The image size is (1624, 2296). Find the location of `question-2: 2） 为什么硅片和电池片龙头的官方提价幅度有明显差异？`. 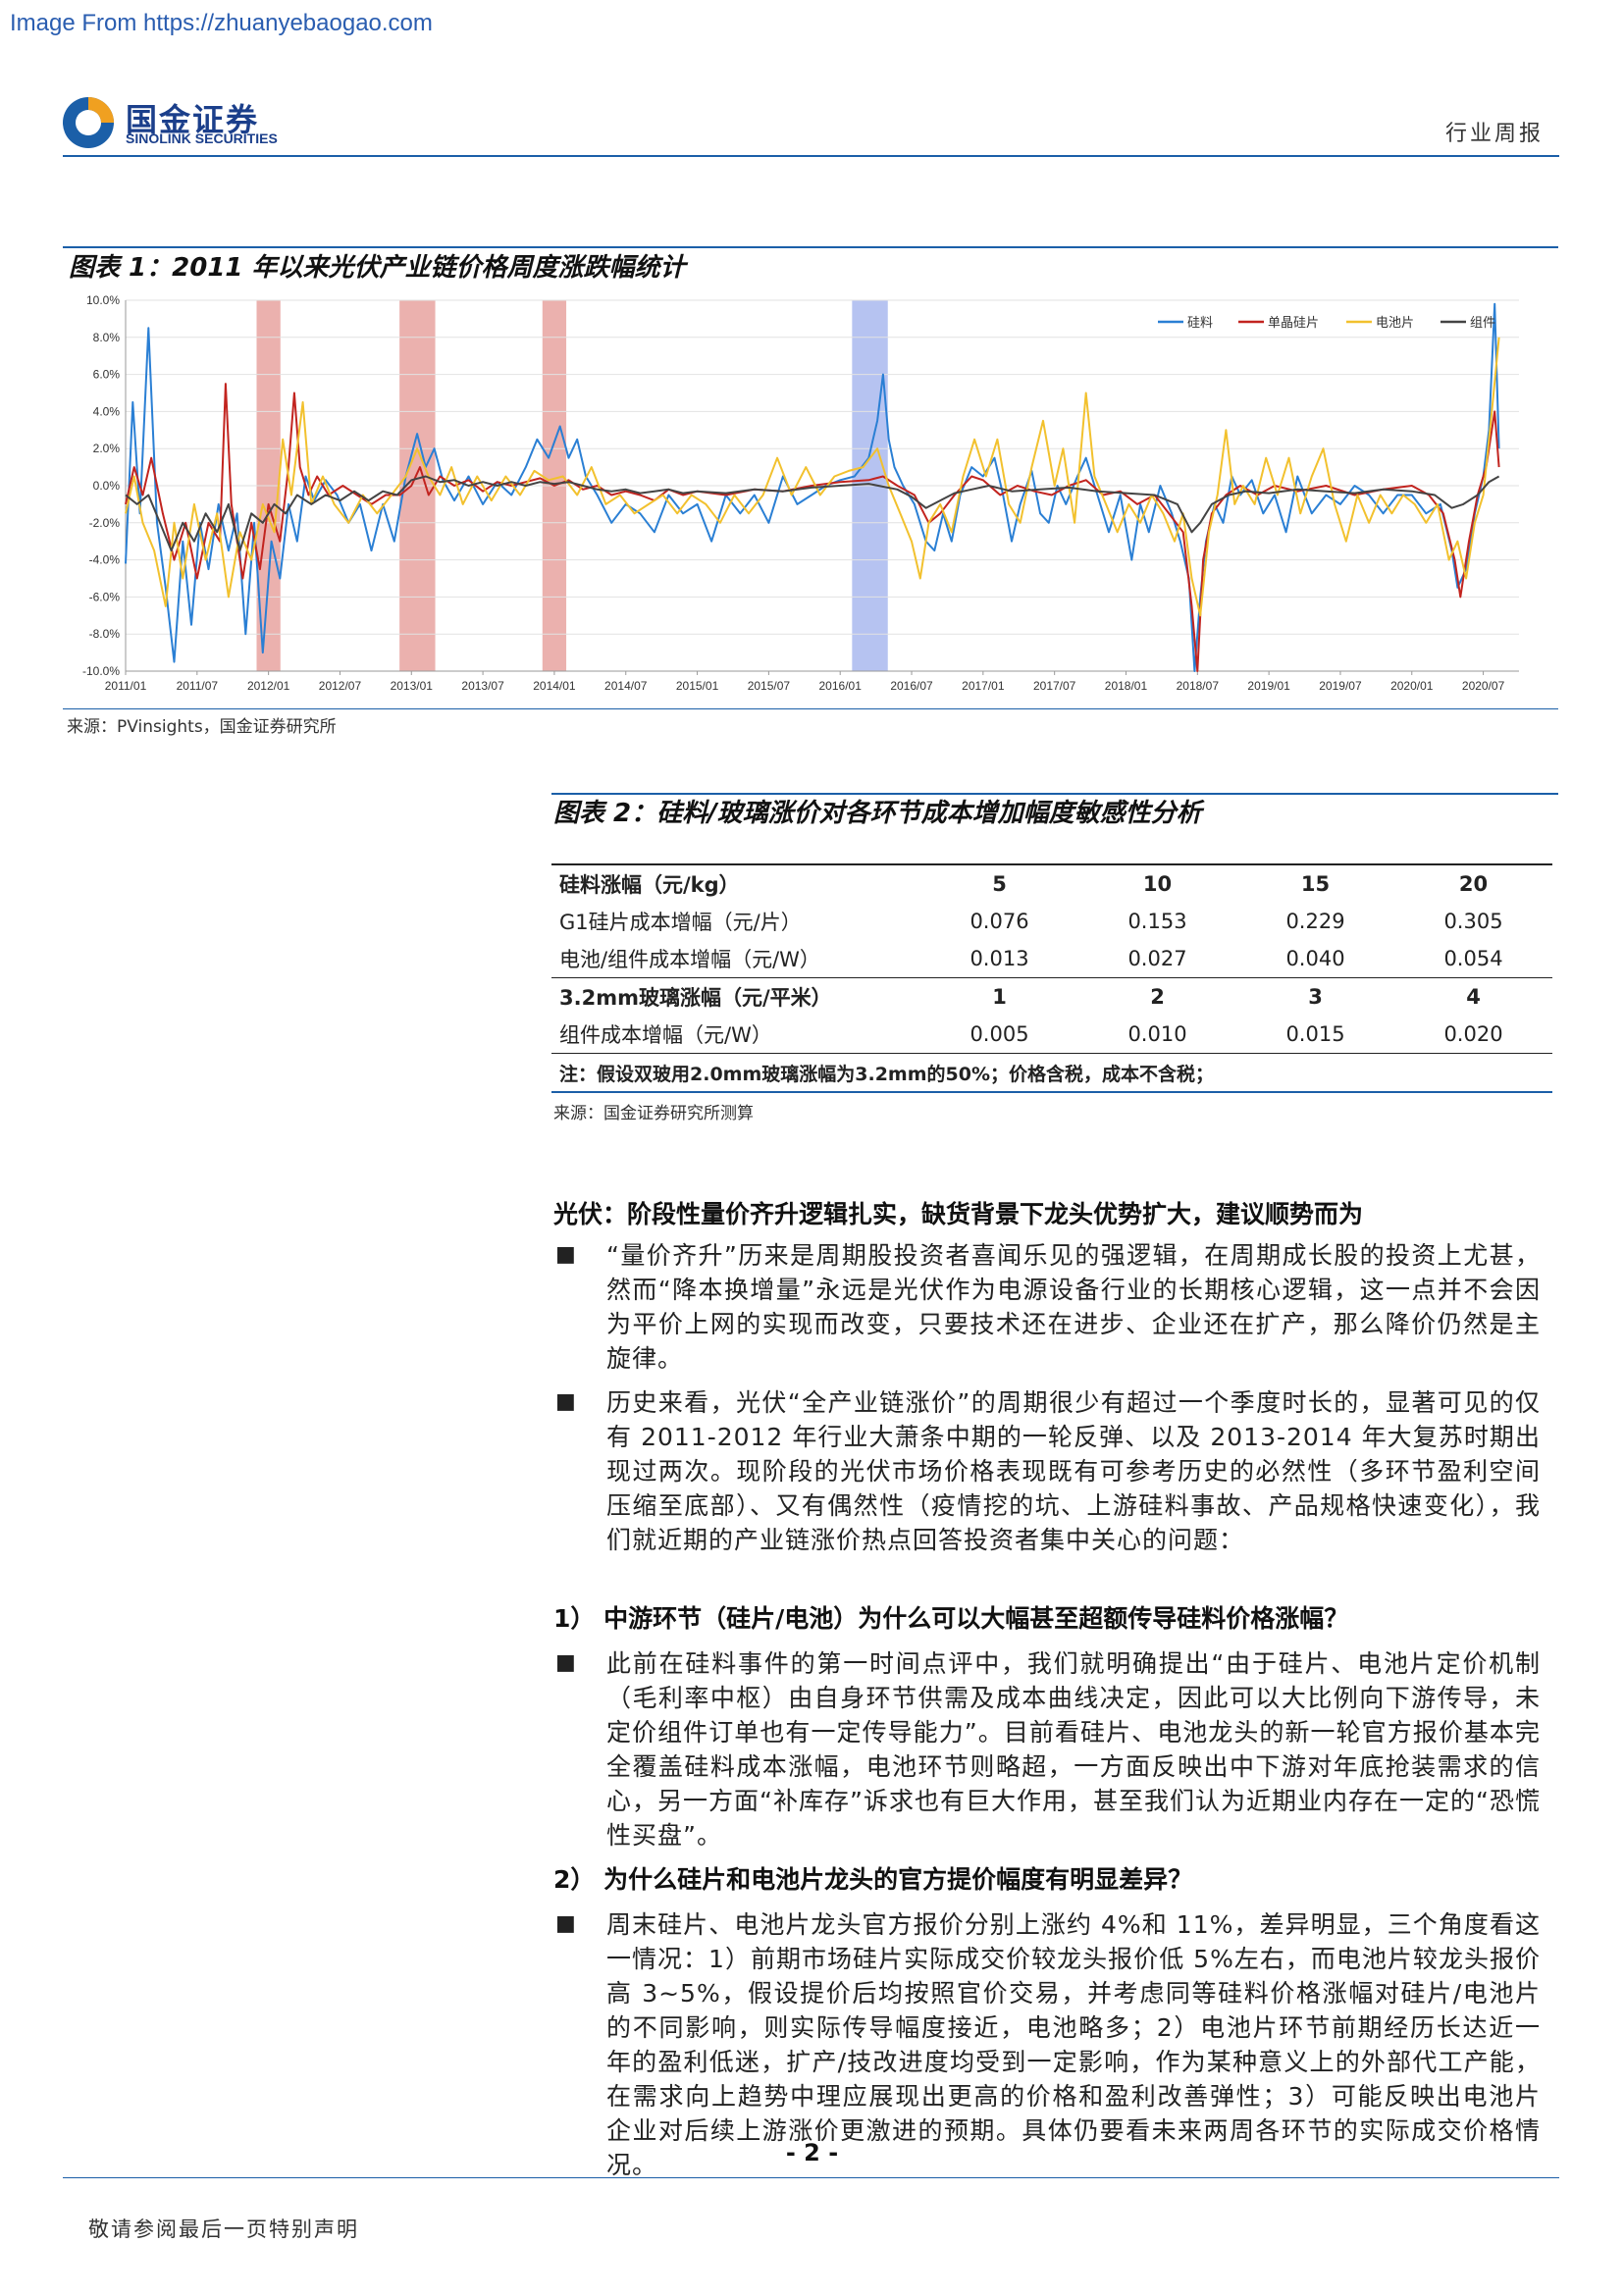

question-2: 2） 为什么硅片和电池片龙头的官方提价幅度有明显差异？ is located at coordinates (873, 1879).